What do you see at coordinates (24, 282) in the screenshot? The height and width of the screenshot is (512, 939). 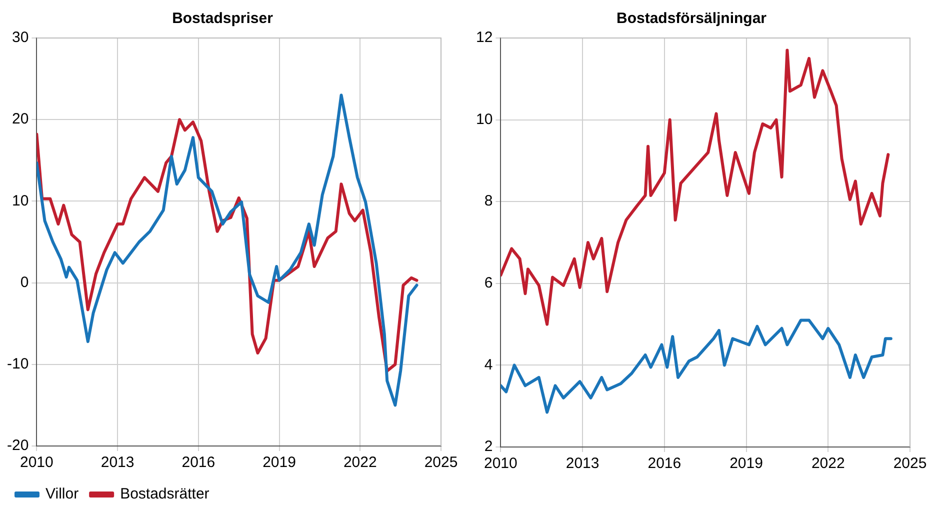 I see `y-tick-label: 0` at bounding box center [24, 282].